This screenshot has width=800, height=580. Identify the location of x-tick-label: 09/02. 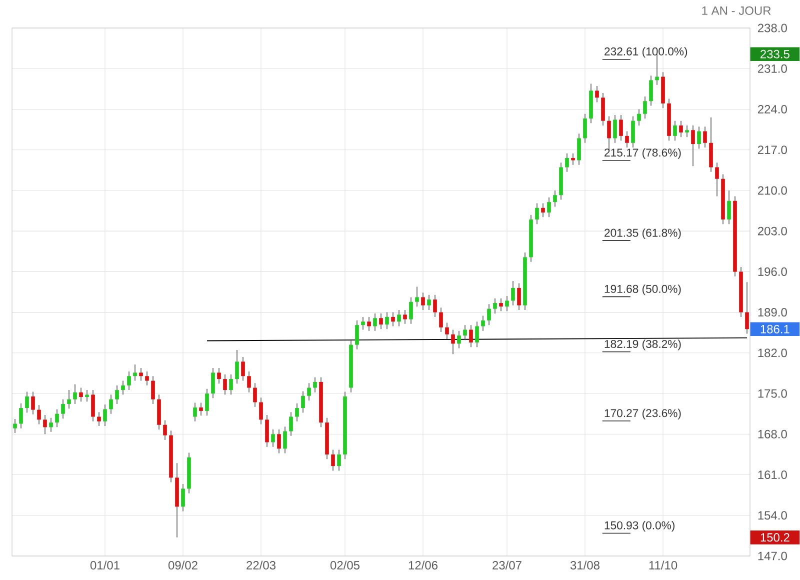
(183, 565).